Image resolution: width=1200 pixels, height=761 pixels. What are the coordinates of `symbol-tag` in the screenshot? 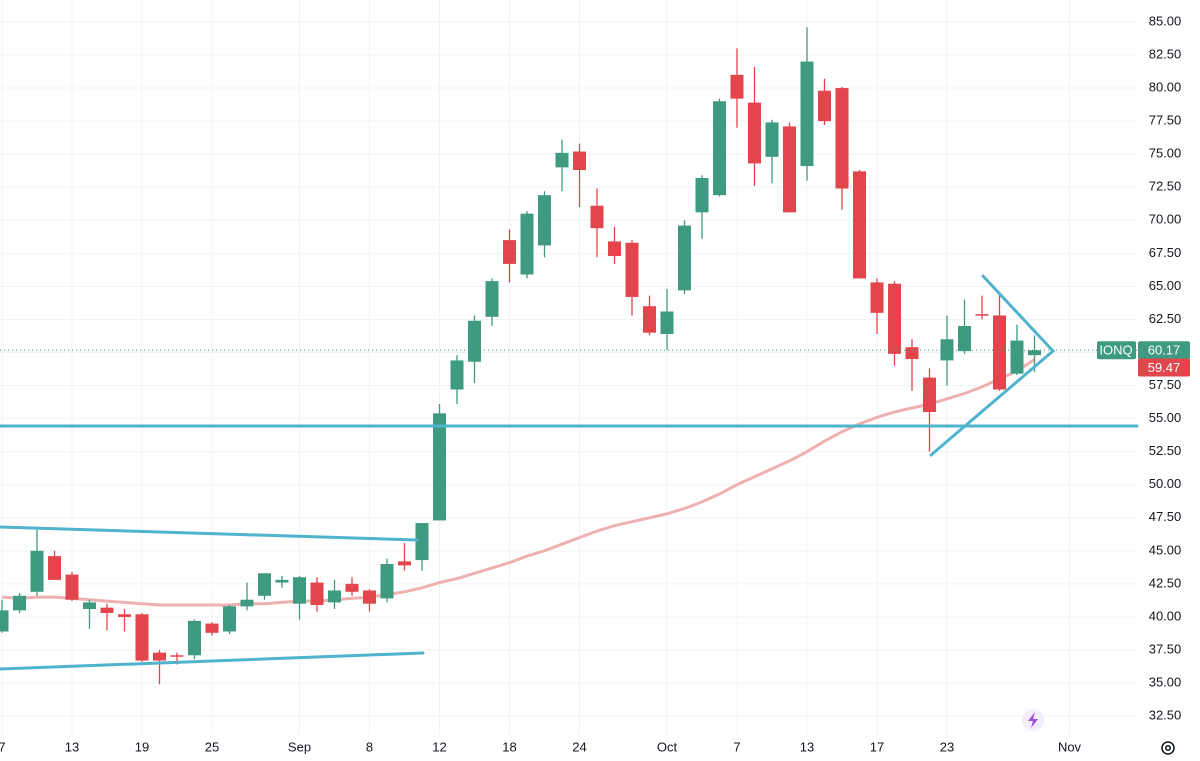 It's located at (1116, 350).